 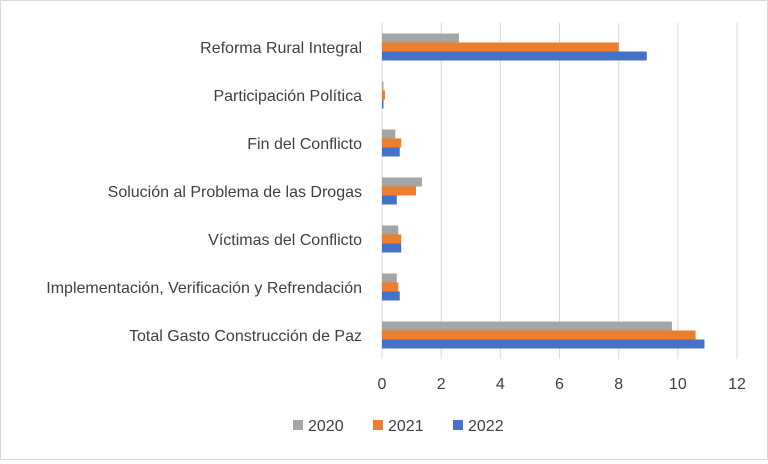 What do you see at coordinates (678, 384) in the screenshot?
I see `x-tick-label: 10` at bounding box center [678, 384].